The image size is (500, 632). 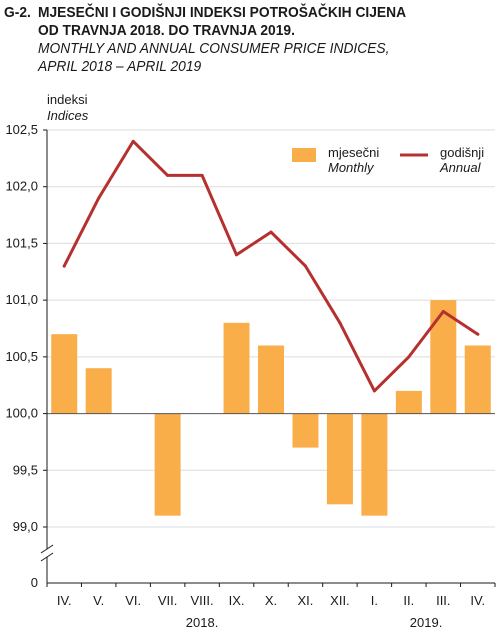 What do you see at coordinates (133, 600) in the screenshot?
I see `x-tick-label: VI.` at bounding box center [133, 600].